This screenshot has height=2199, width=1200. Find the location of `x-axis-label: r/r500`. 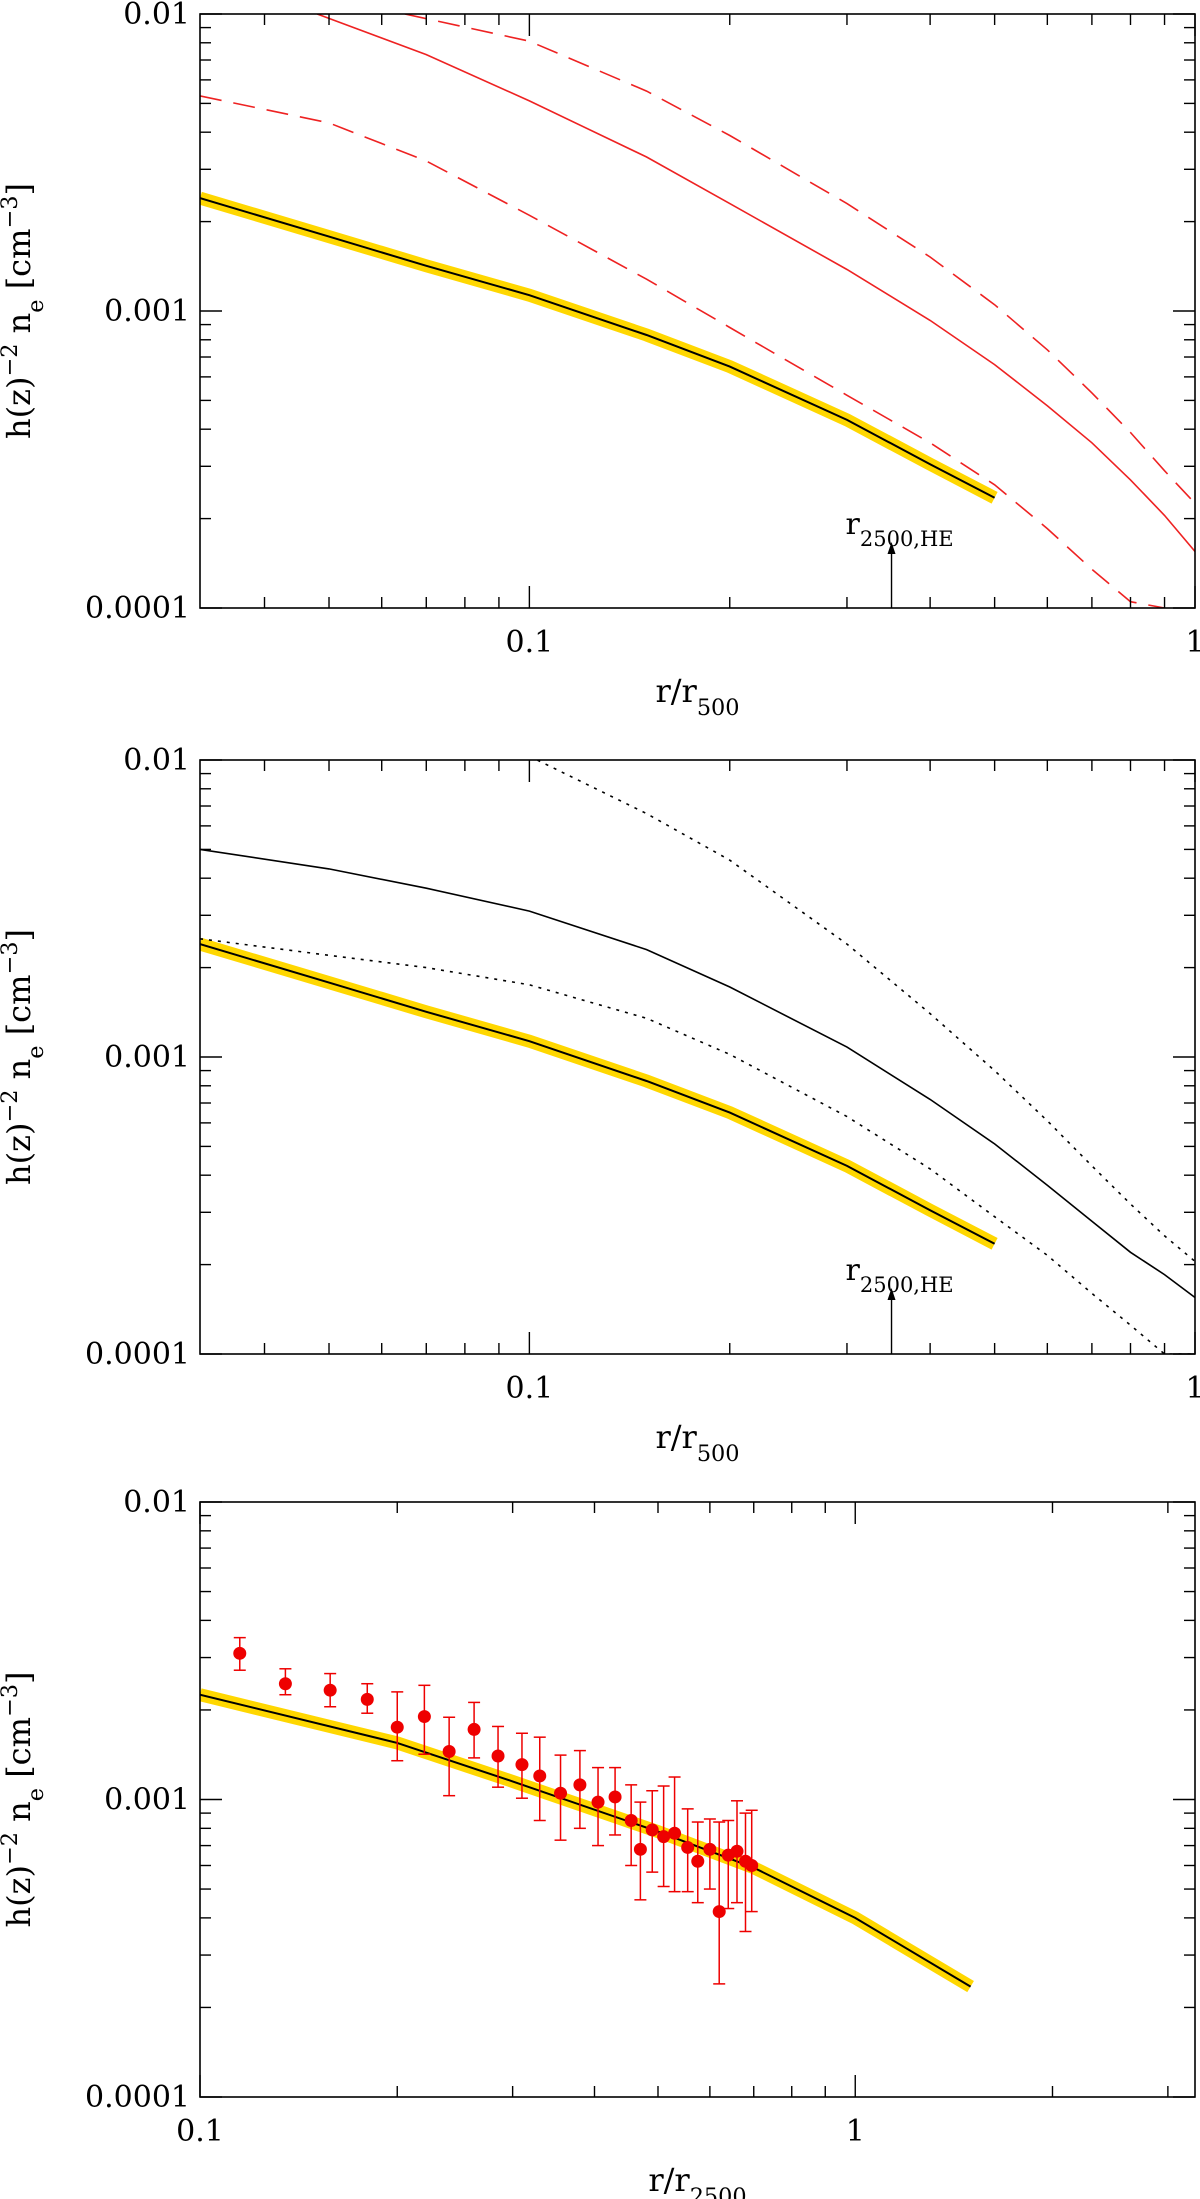

x-axis-label: r/r500 is located at coordinates (697, 1442).